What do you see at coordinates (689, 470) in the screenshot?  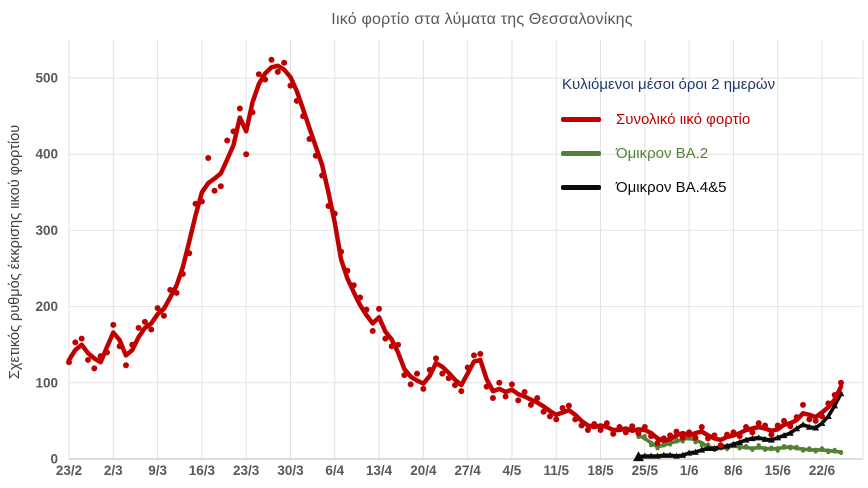 I see `x-tick-label: 1/6` at bounding box center [689, 470].